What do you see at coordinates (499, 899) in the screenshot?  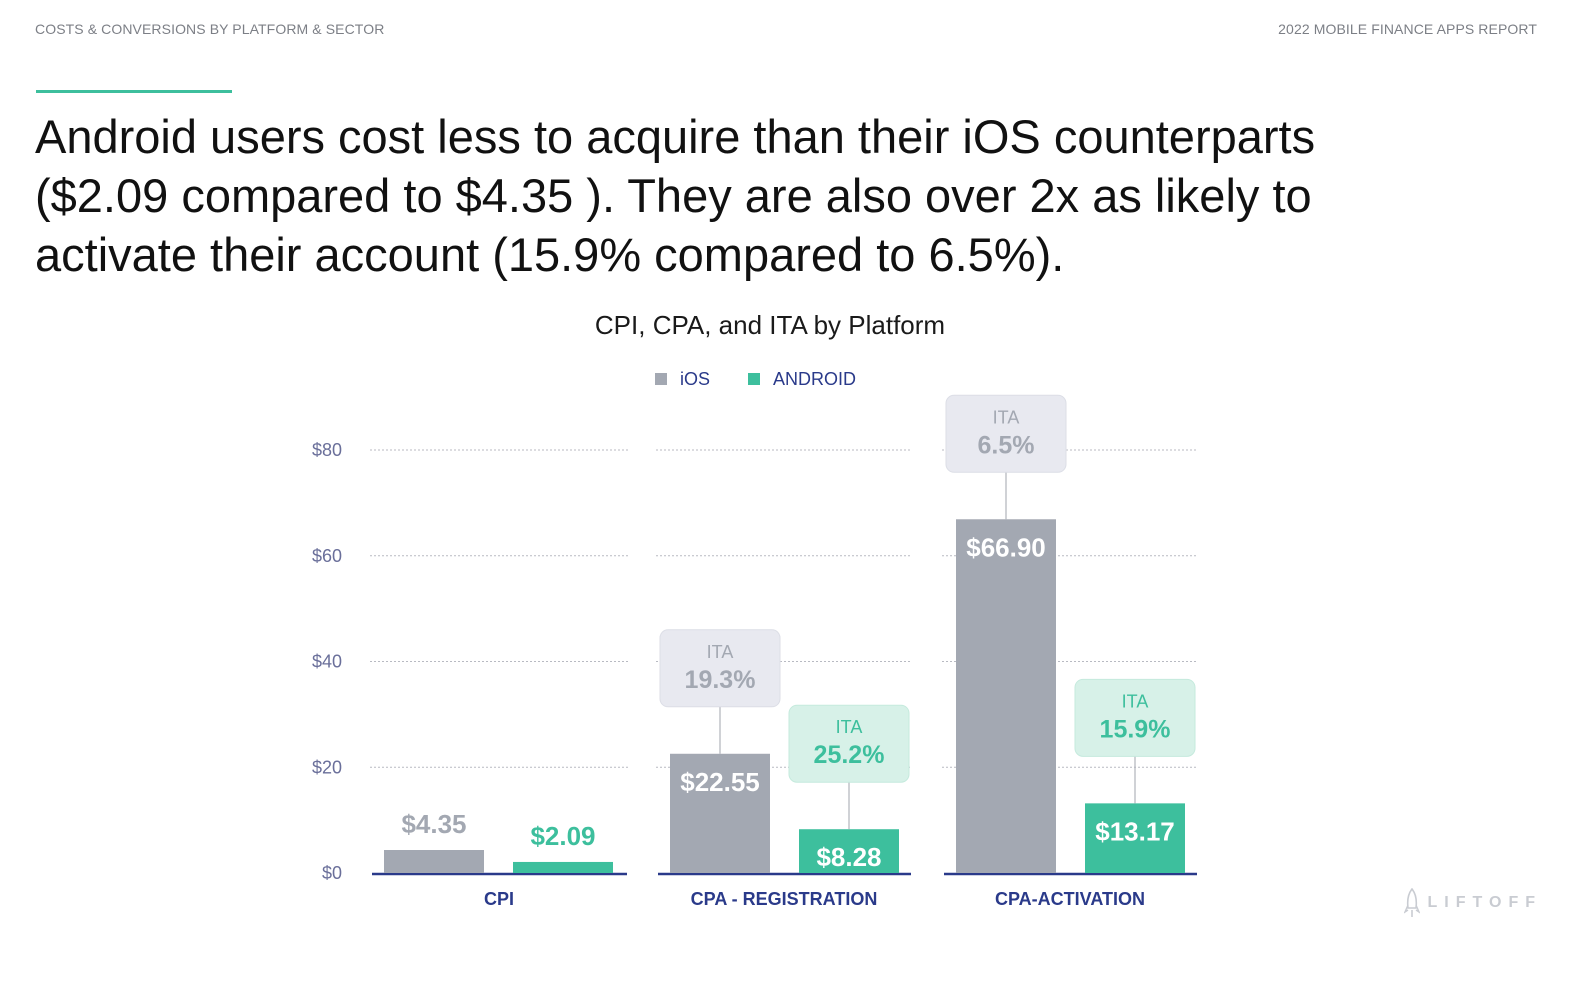 I see `category-label: CPI` at bounding box center [499, 899].